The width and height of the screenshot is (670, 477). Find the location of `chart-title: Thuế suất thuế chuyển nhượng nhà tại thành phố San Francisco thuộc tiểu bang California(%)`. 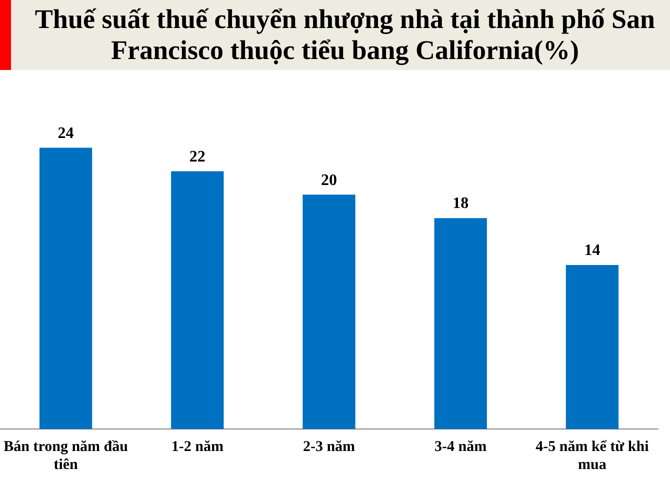

chart-title: Thuế suất thuế chuyển nhượng nhà tại thành phố San Francisco thuộc tiểu bang California(%) is located at coordinates (345, 35).